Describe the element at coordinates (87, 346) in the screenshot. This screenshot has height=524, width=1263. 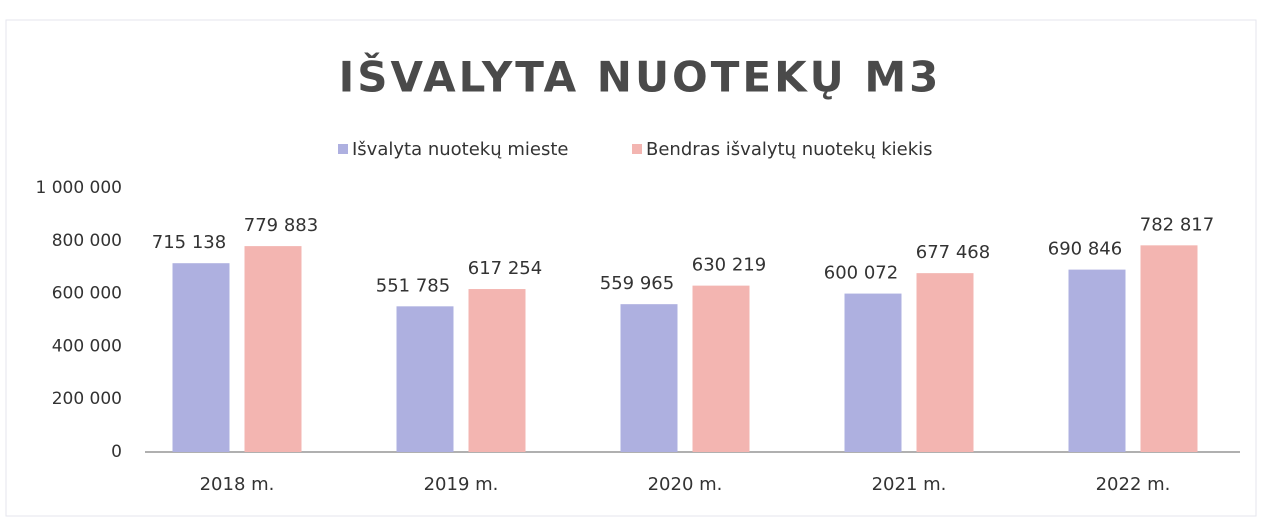
I see `y-tick-label: 400 000` at that location.